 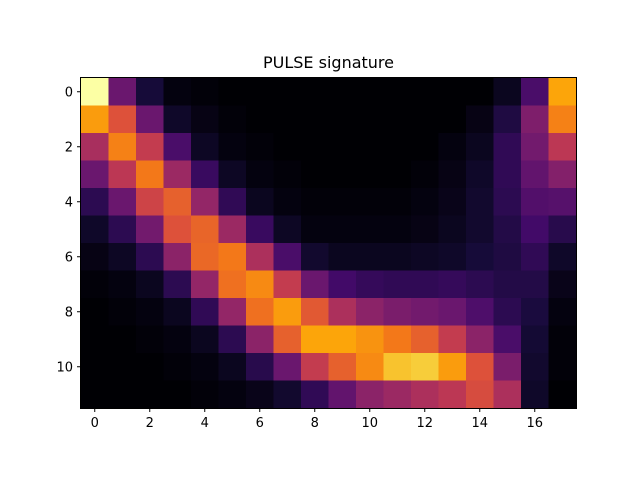 I want to click on y-tick-label: 0, so click(x=69, y=92).